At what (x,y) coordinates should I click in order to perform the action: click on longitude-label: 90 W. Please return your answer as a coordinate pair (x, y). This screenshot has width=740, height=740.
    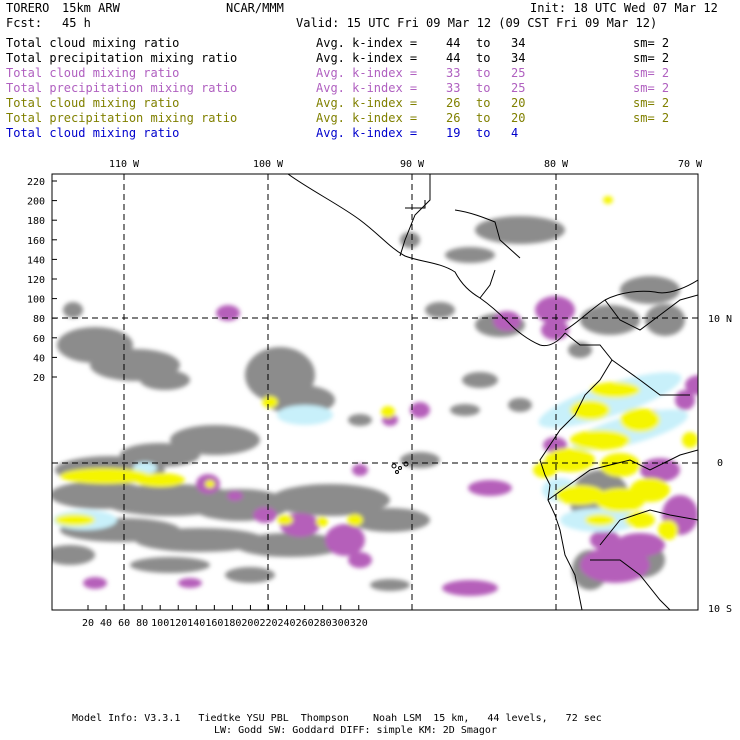
    Looking at the image, I should click on (412, 164).